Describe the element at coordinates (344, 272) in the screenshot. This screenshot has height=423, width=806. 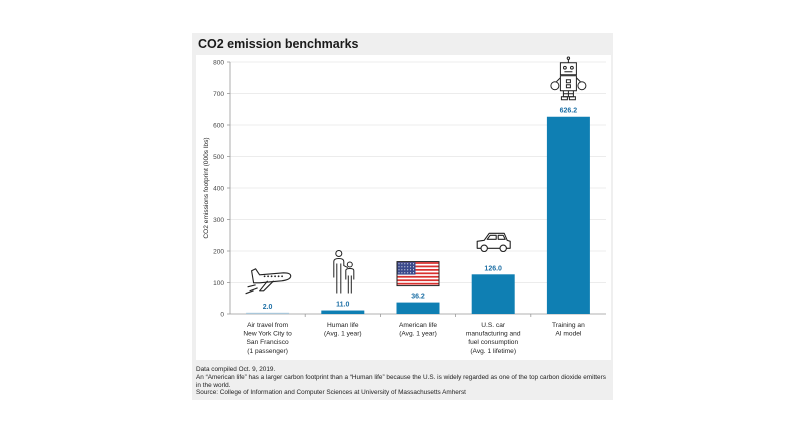
I see `people-icon` at that location.